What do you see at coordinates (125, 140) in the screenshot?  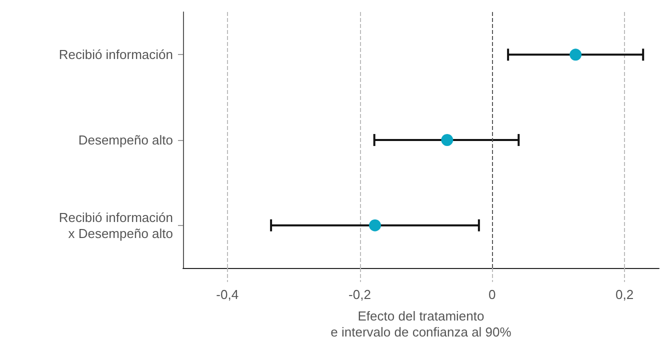 I see `y-tick-label: Desempeño alto` at bounding box center [125, 140].